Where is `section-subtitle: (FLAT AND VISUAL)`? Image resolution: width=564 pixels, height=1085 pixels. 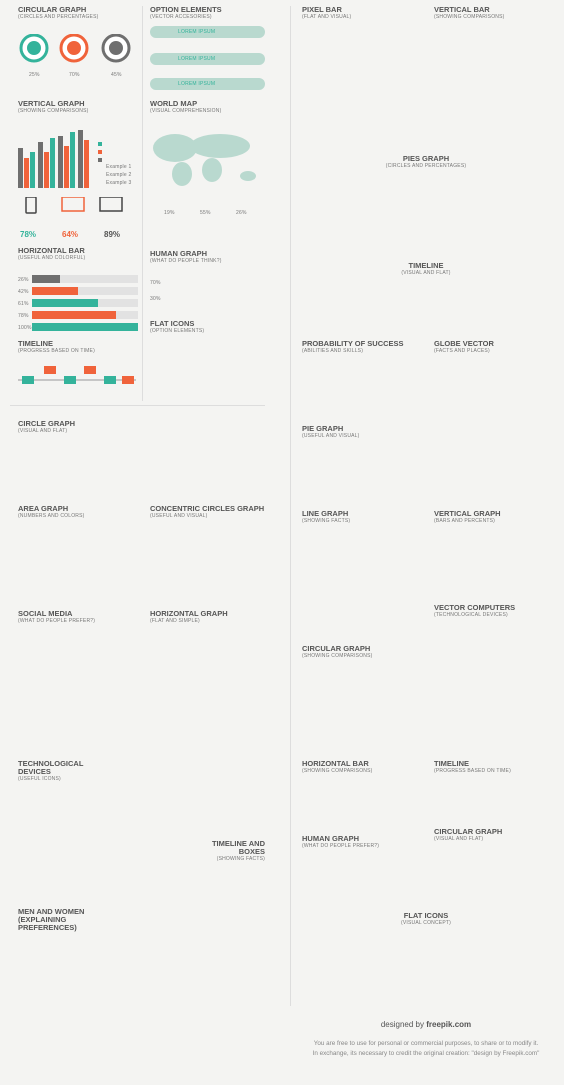
section-subtitle: (FLAT AND VISUAL) is located at coordinates (327, 17).